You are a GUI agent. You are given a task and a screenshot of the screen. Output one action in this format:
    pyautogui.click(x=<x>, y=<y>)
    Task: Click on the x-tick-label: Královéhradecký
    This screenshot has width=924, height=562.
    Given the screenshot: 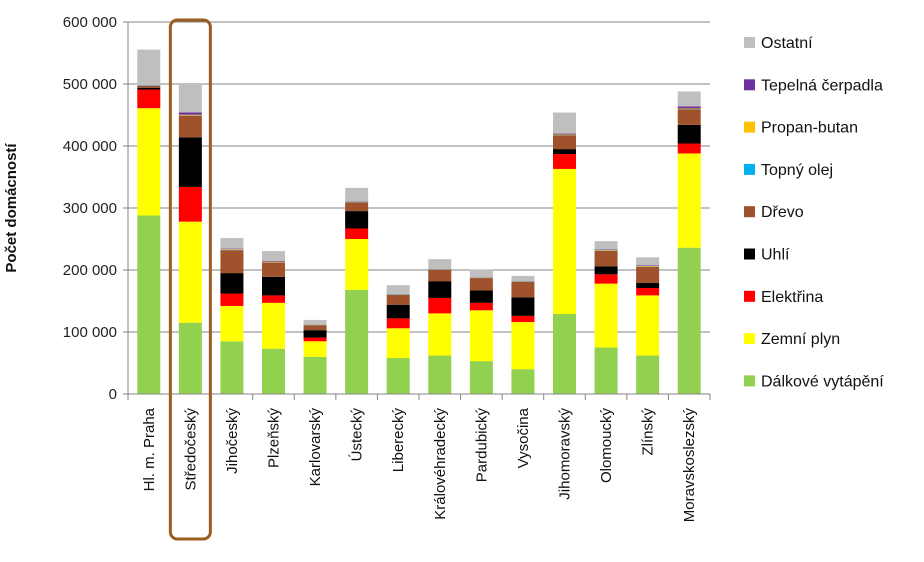 What is the action you would take?
    pyautogui.click(x=440, y=464)
    